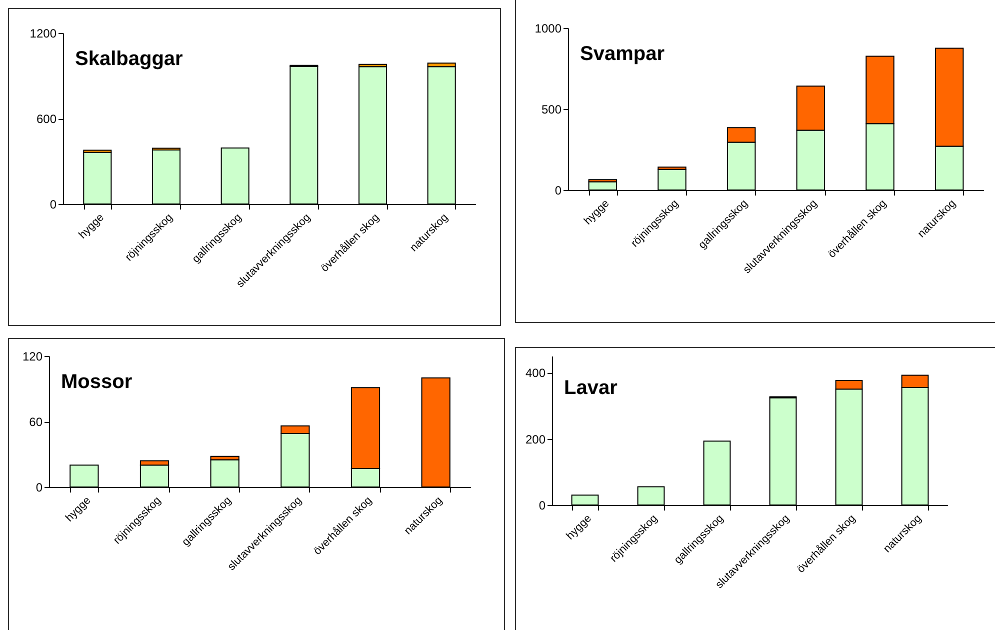  I want to click on y-tick-label: 60, so click(36, 422).